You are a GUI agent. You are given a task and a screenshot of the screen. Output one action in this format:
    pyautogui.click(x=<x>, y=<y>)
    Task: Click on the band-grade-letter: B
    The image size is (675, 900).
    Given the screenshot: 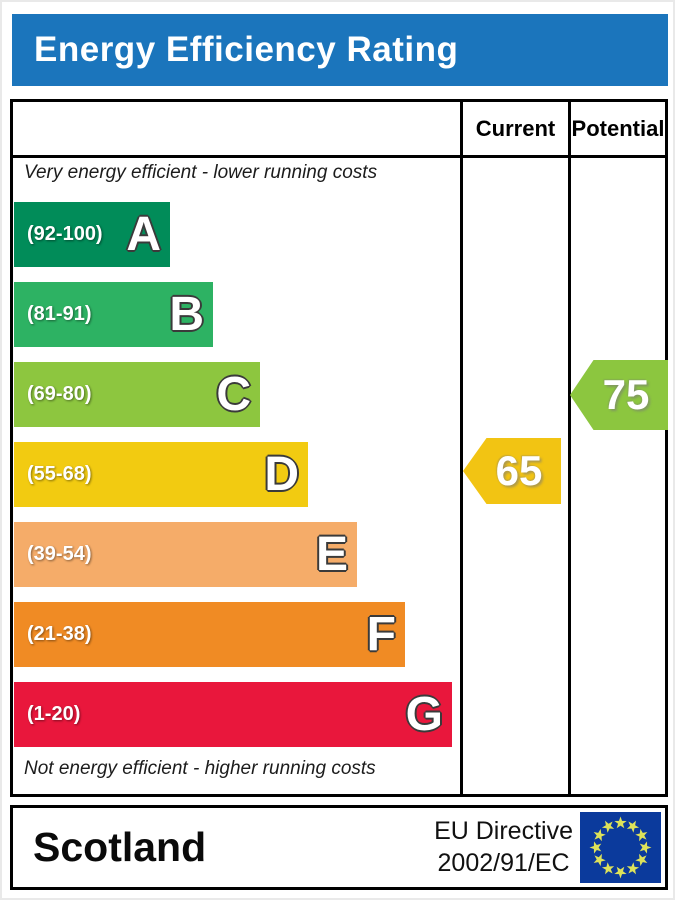 What is the action you would take?
    pyautogui.click(x=186, y=314)
    